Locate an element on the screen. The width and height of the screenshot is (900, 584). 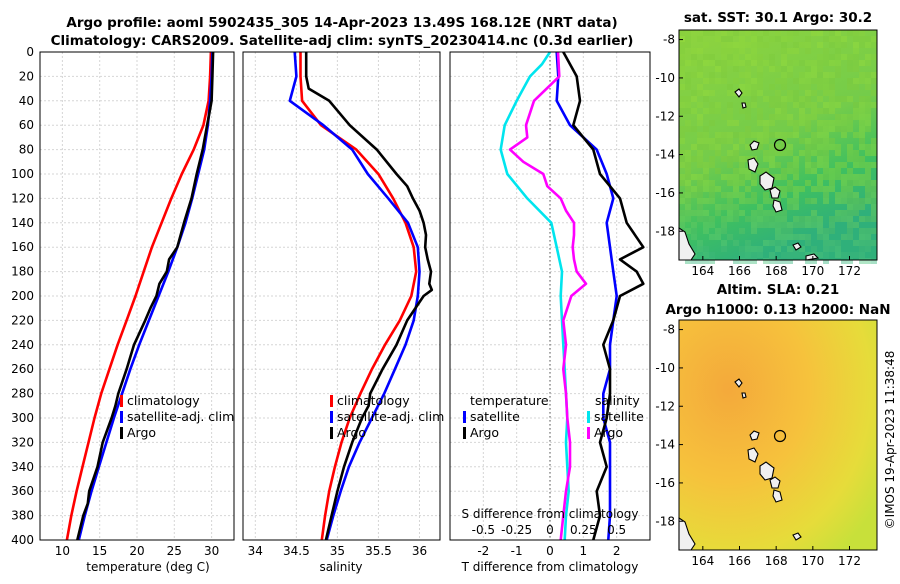
lon-tick-label: 164 is located at coordinates (702, 271).